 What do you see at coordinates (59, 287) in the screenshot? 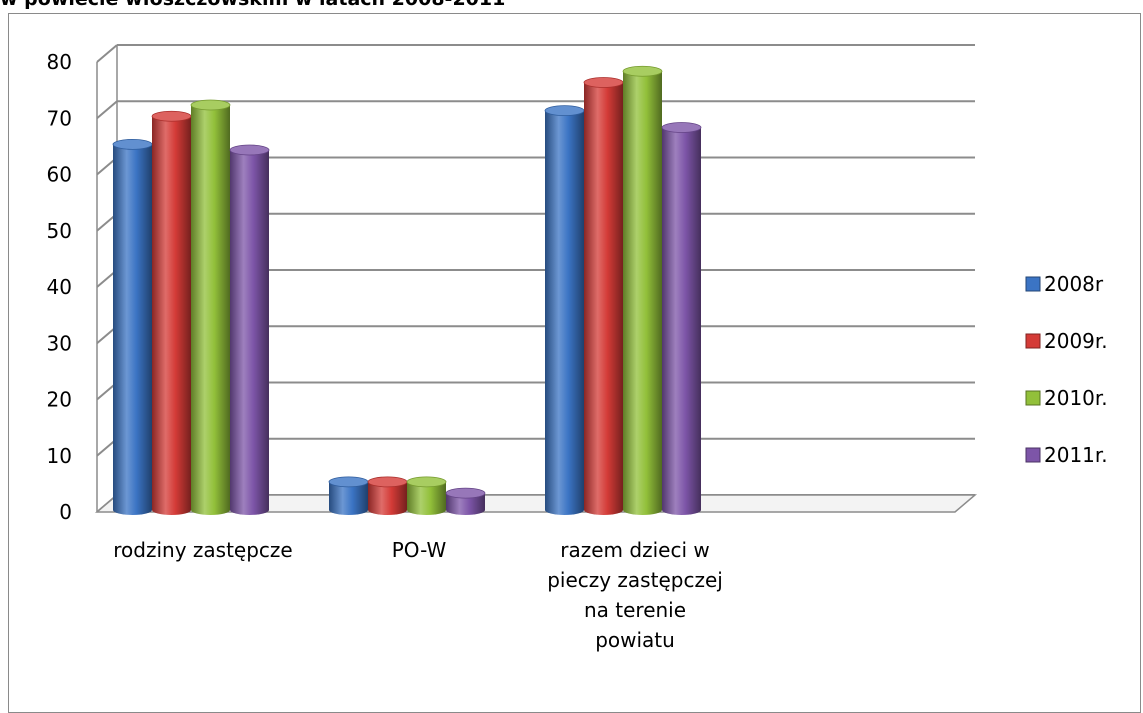
I see `y-tick-label: 40` at bounding box center [59, 287].